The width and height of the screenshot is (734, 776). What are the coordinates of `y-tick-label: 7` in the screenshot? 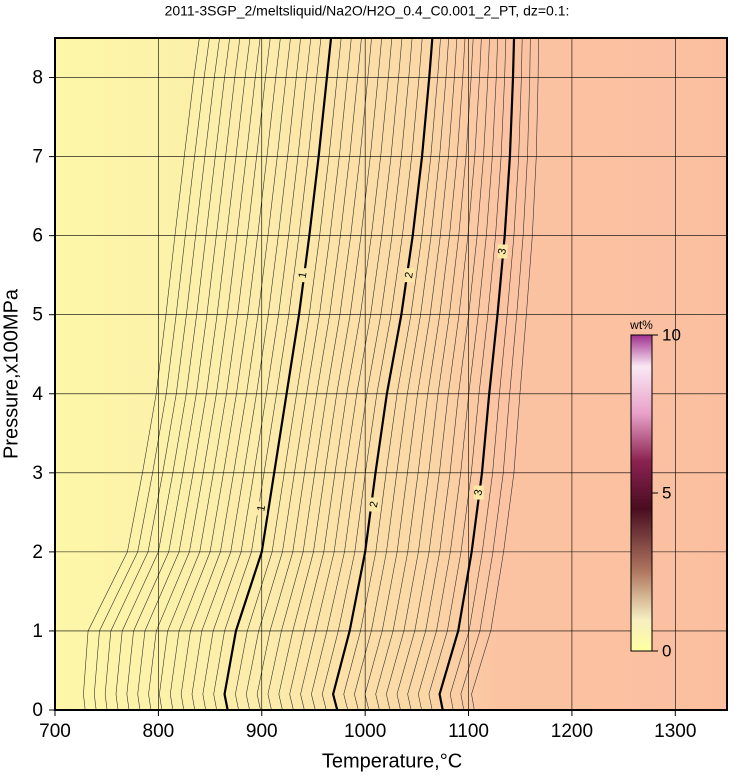 It's located at (37, 157).